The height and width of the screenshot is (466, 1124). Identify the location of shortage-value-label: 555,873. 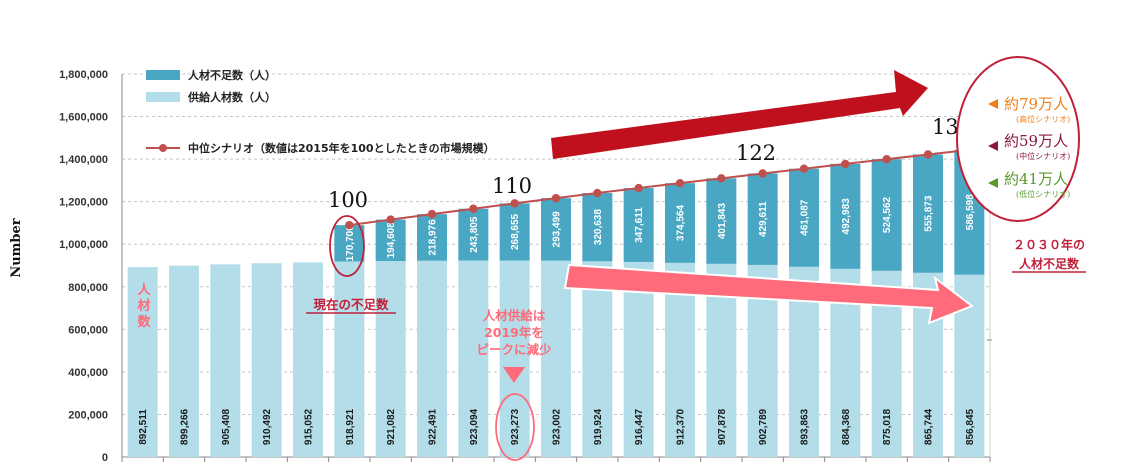
(929, 213).